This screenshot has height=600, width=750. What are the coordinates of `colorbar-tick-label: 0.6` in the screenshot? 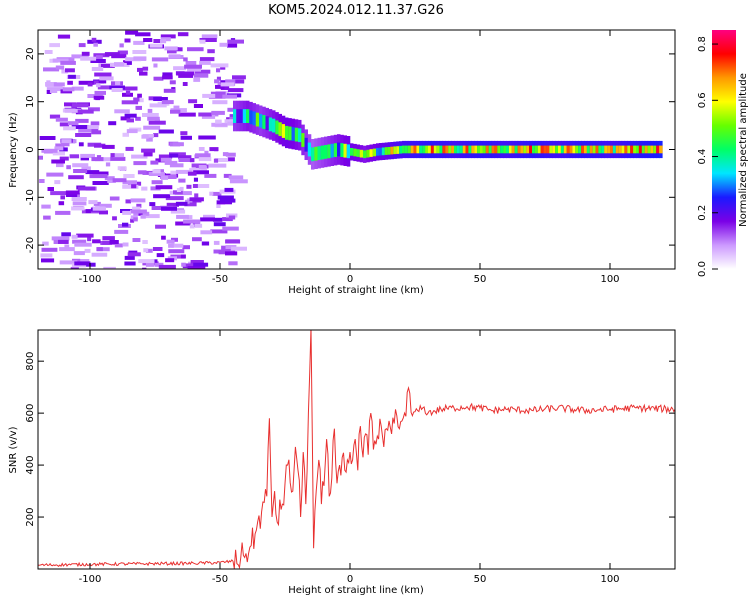 It's located at (702, 100).